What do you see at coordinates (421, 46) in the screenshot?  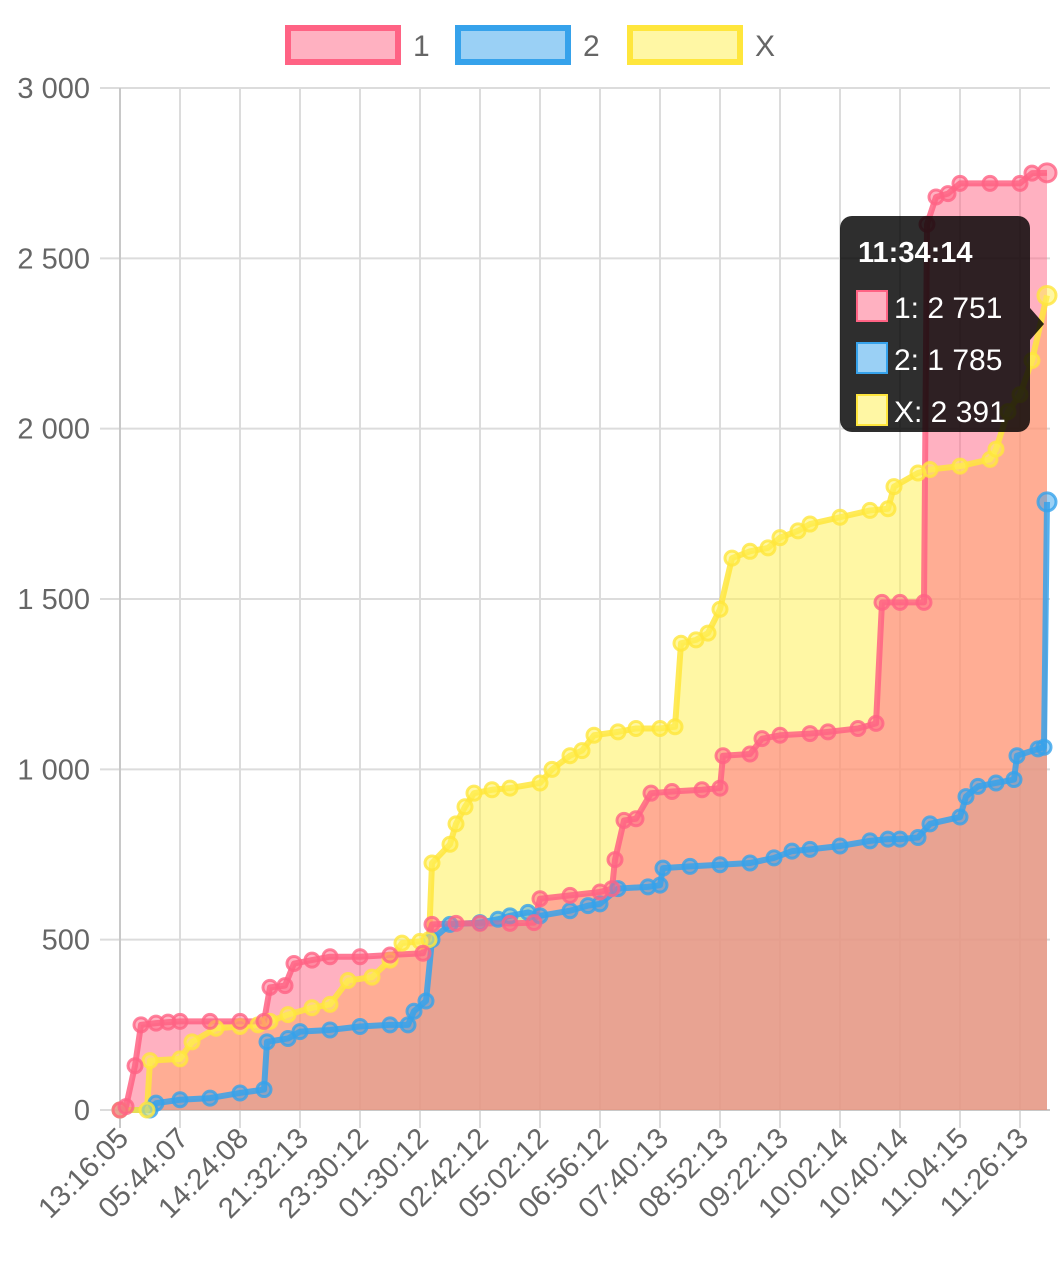 I see `legend-label-1: 1` at bounding box center [421, 46].